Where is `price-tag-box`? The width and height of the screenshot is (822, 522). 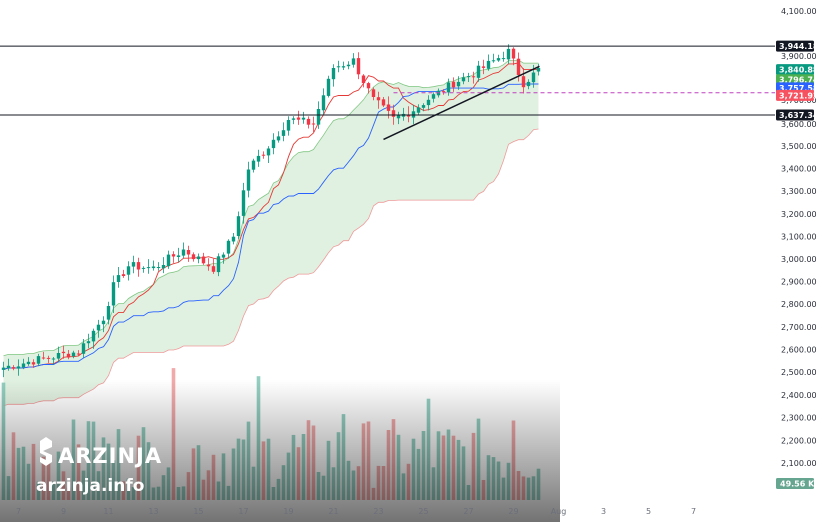
price-tag-box is located at coordinates (795, 95).